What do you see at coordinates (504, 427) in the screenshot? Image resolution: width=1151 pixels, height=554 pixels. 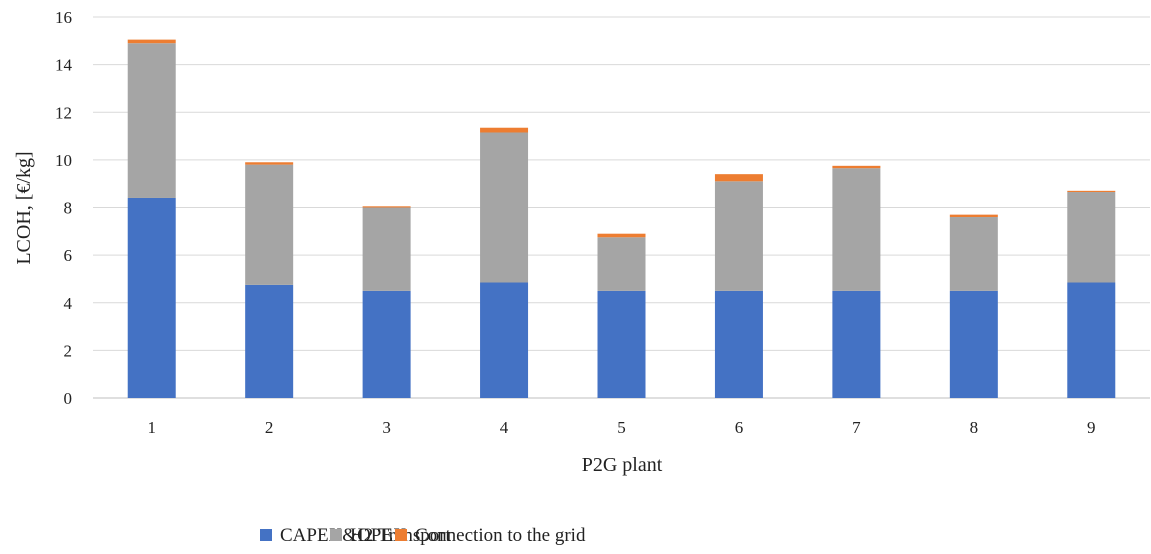 I see `x-tick-label: 4` at bounding box center [504, 427].